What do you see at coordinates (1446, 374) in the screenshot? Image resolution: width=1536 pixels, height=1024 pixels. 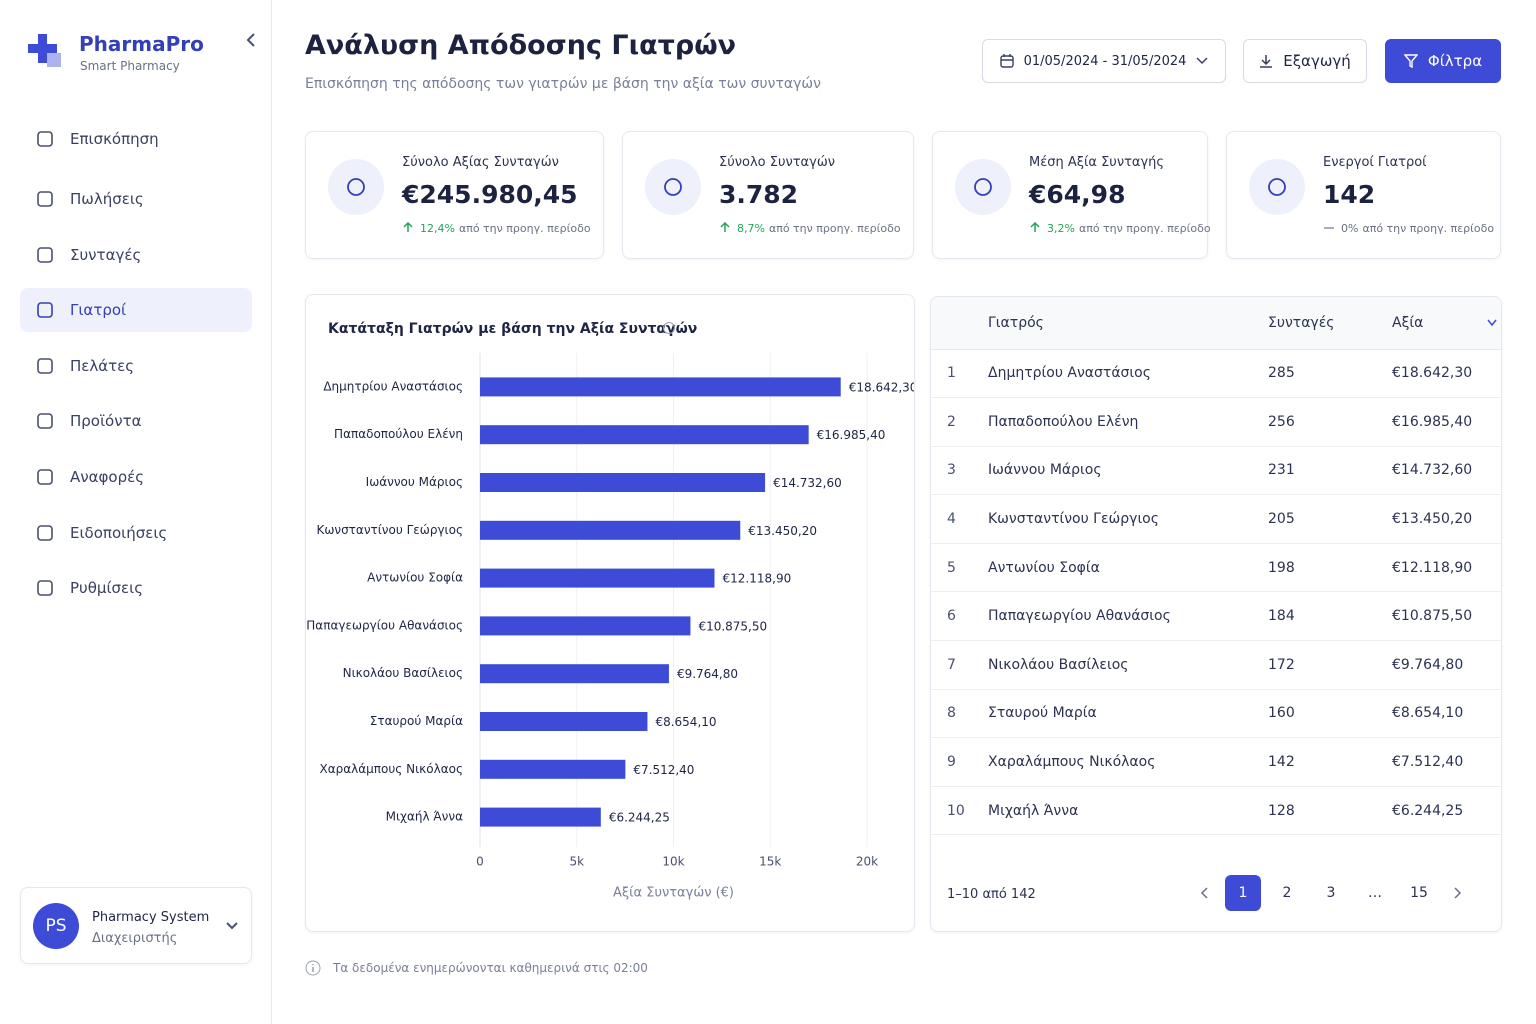 I see `table-cell: €18.642,30` at bounding box center [1446, 374].